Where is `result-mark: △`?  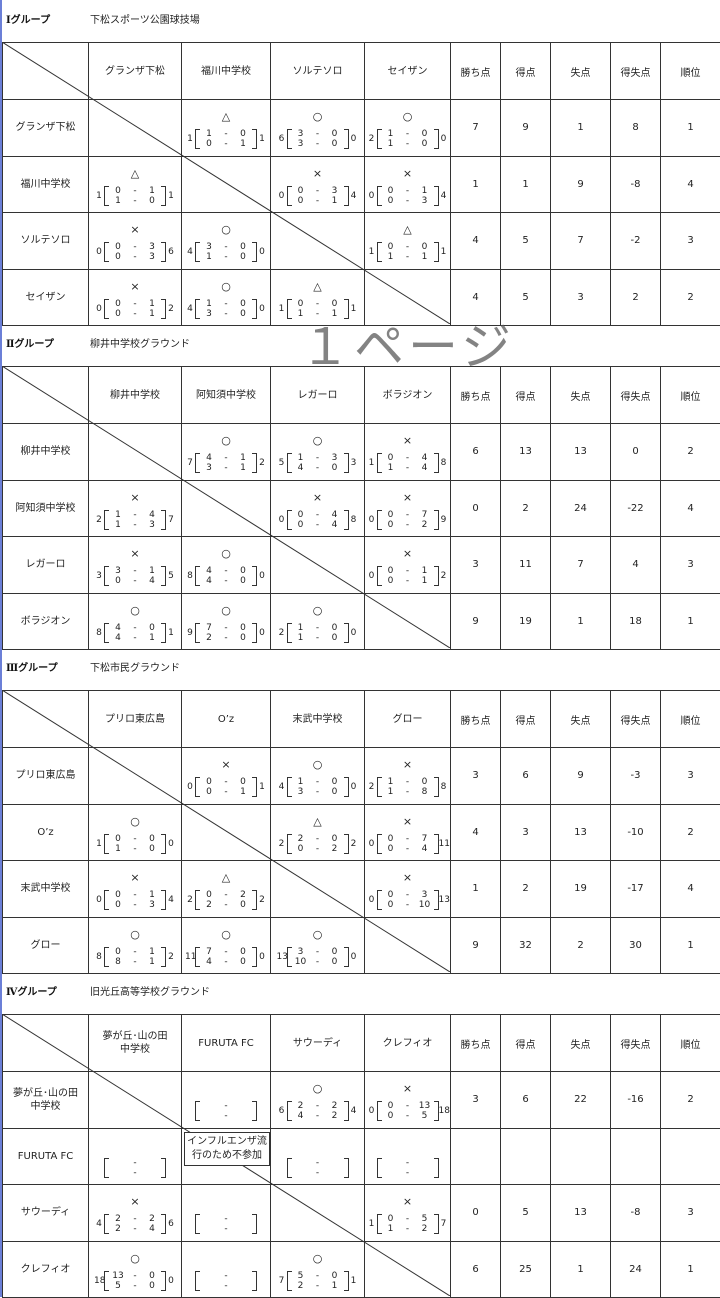
result-mark: △ is located at coordinates (407, 229).